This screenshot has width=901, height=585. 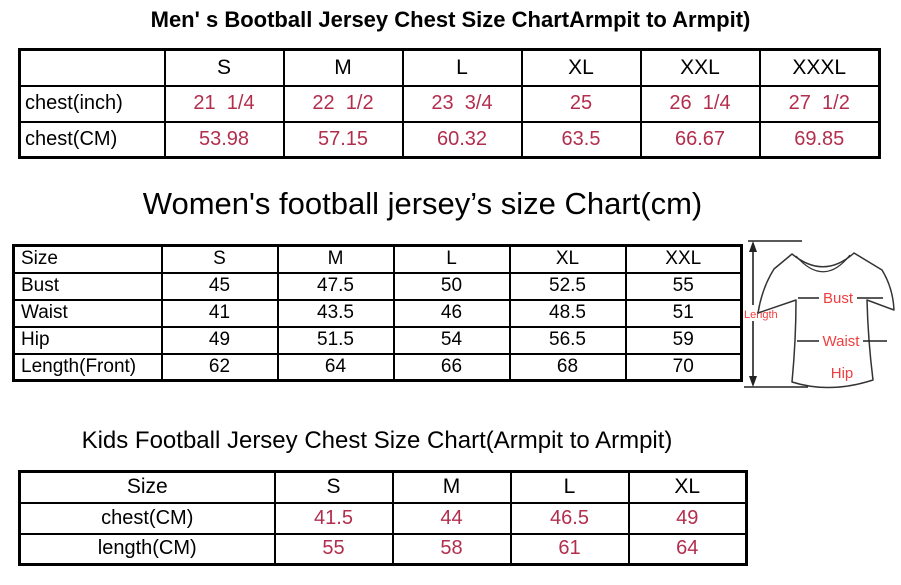 I want to click on women-chart-title: Women's football jersey’s size Chart(cm), so click(x=422, y=203).